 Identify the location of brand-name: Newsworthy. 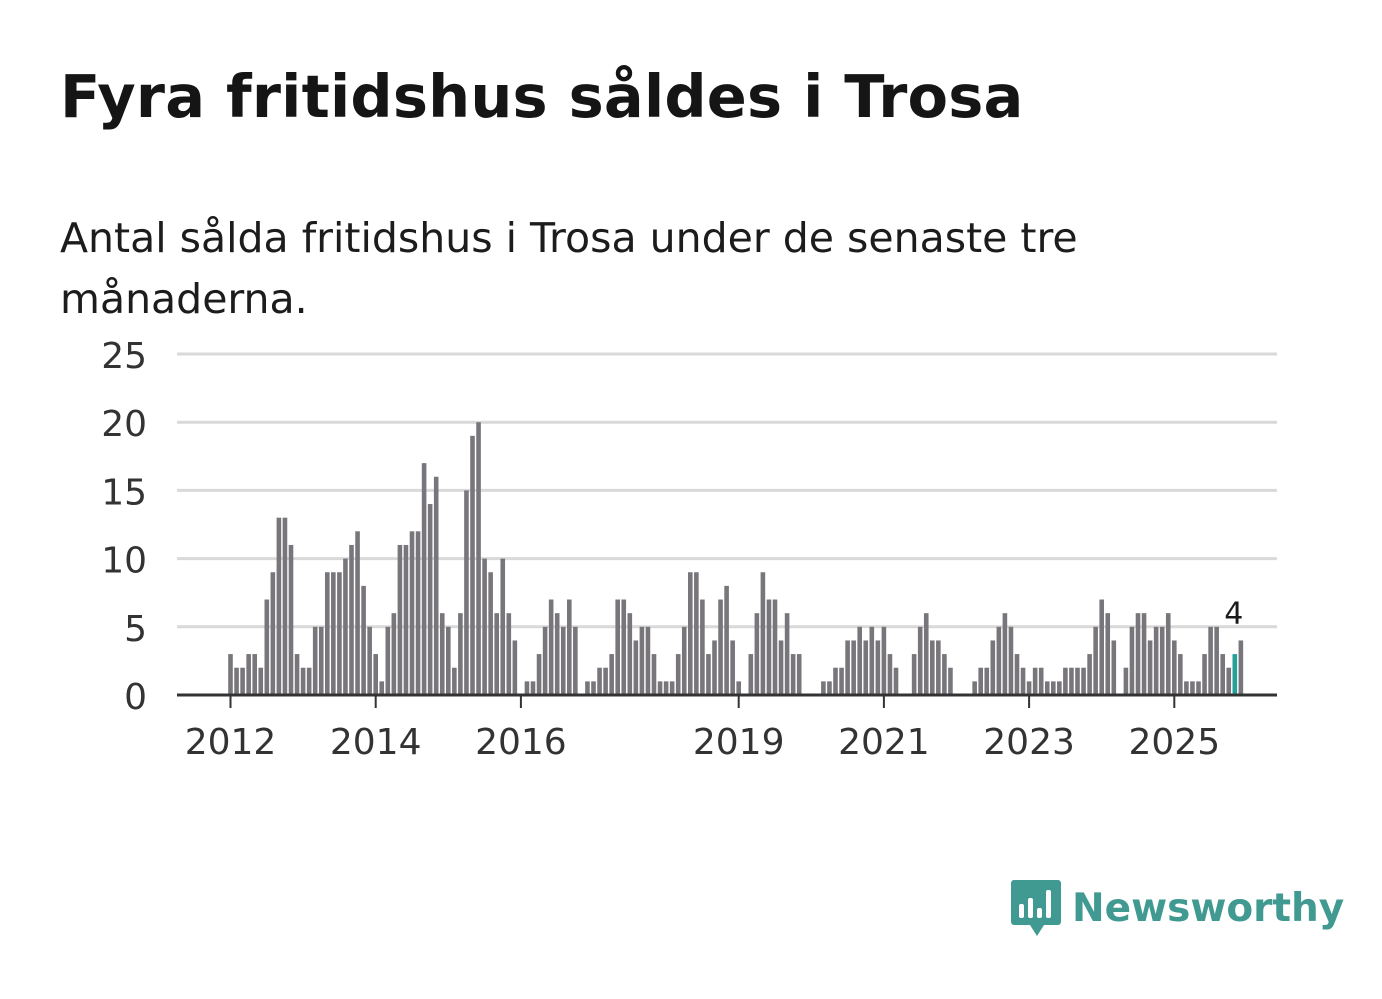
(1208, 908).